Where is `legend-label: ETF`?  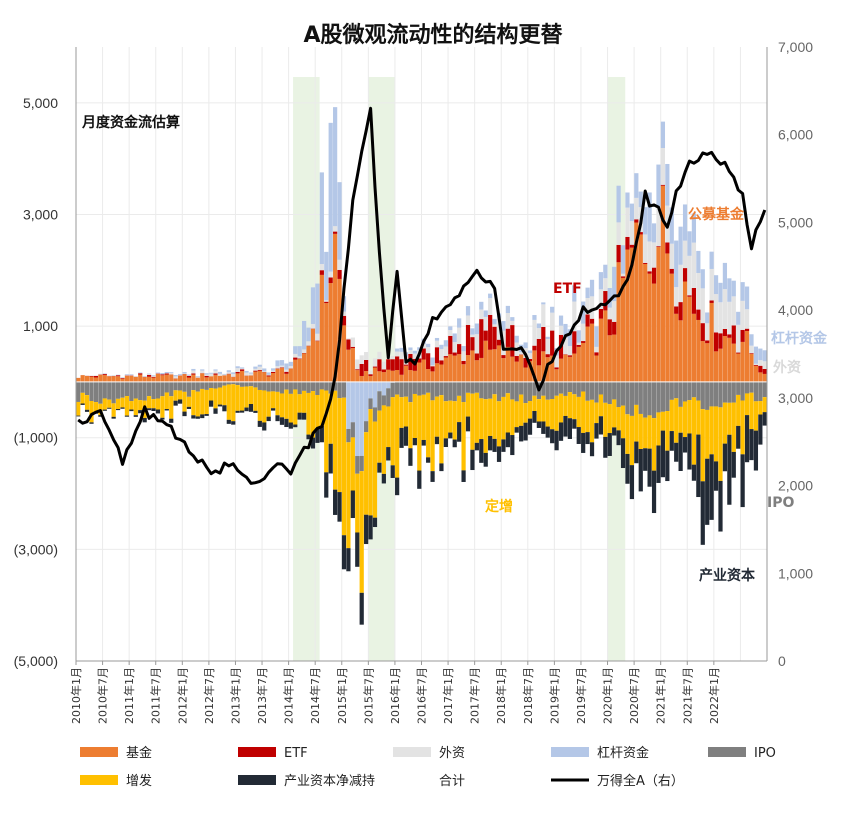 legend-label: ETF is located at coordinates (296, 753).